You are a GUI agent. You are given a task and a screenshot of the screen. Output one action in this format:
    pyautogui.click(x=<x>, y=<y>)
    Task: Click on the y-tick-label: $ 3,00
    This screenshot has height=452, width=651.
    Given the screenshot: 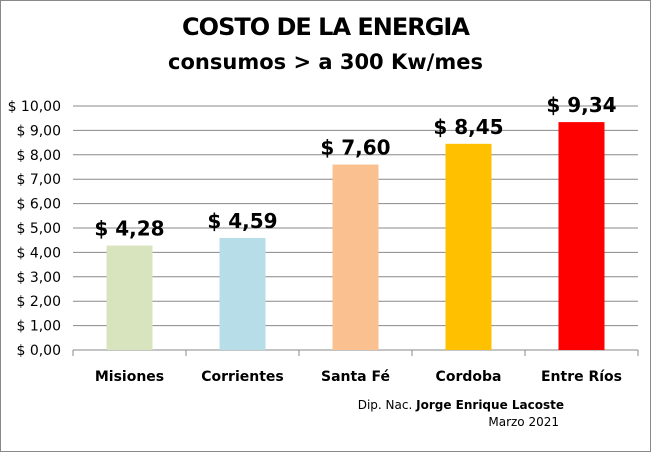 What is the action you would take?
    pyautogui.click(x=38, y=278)
    